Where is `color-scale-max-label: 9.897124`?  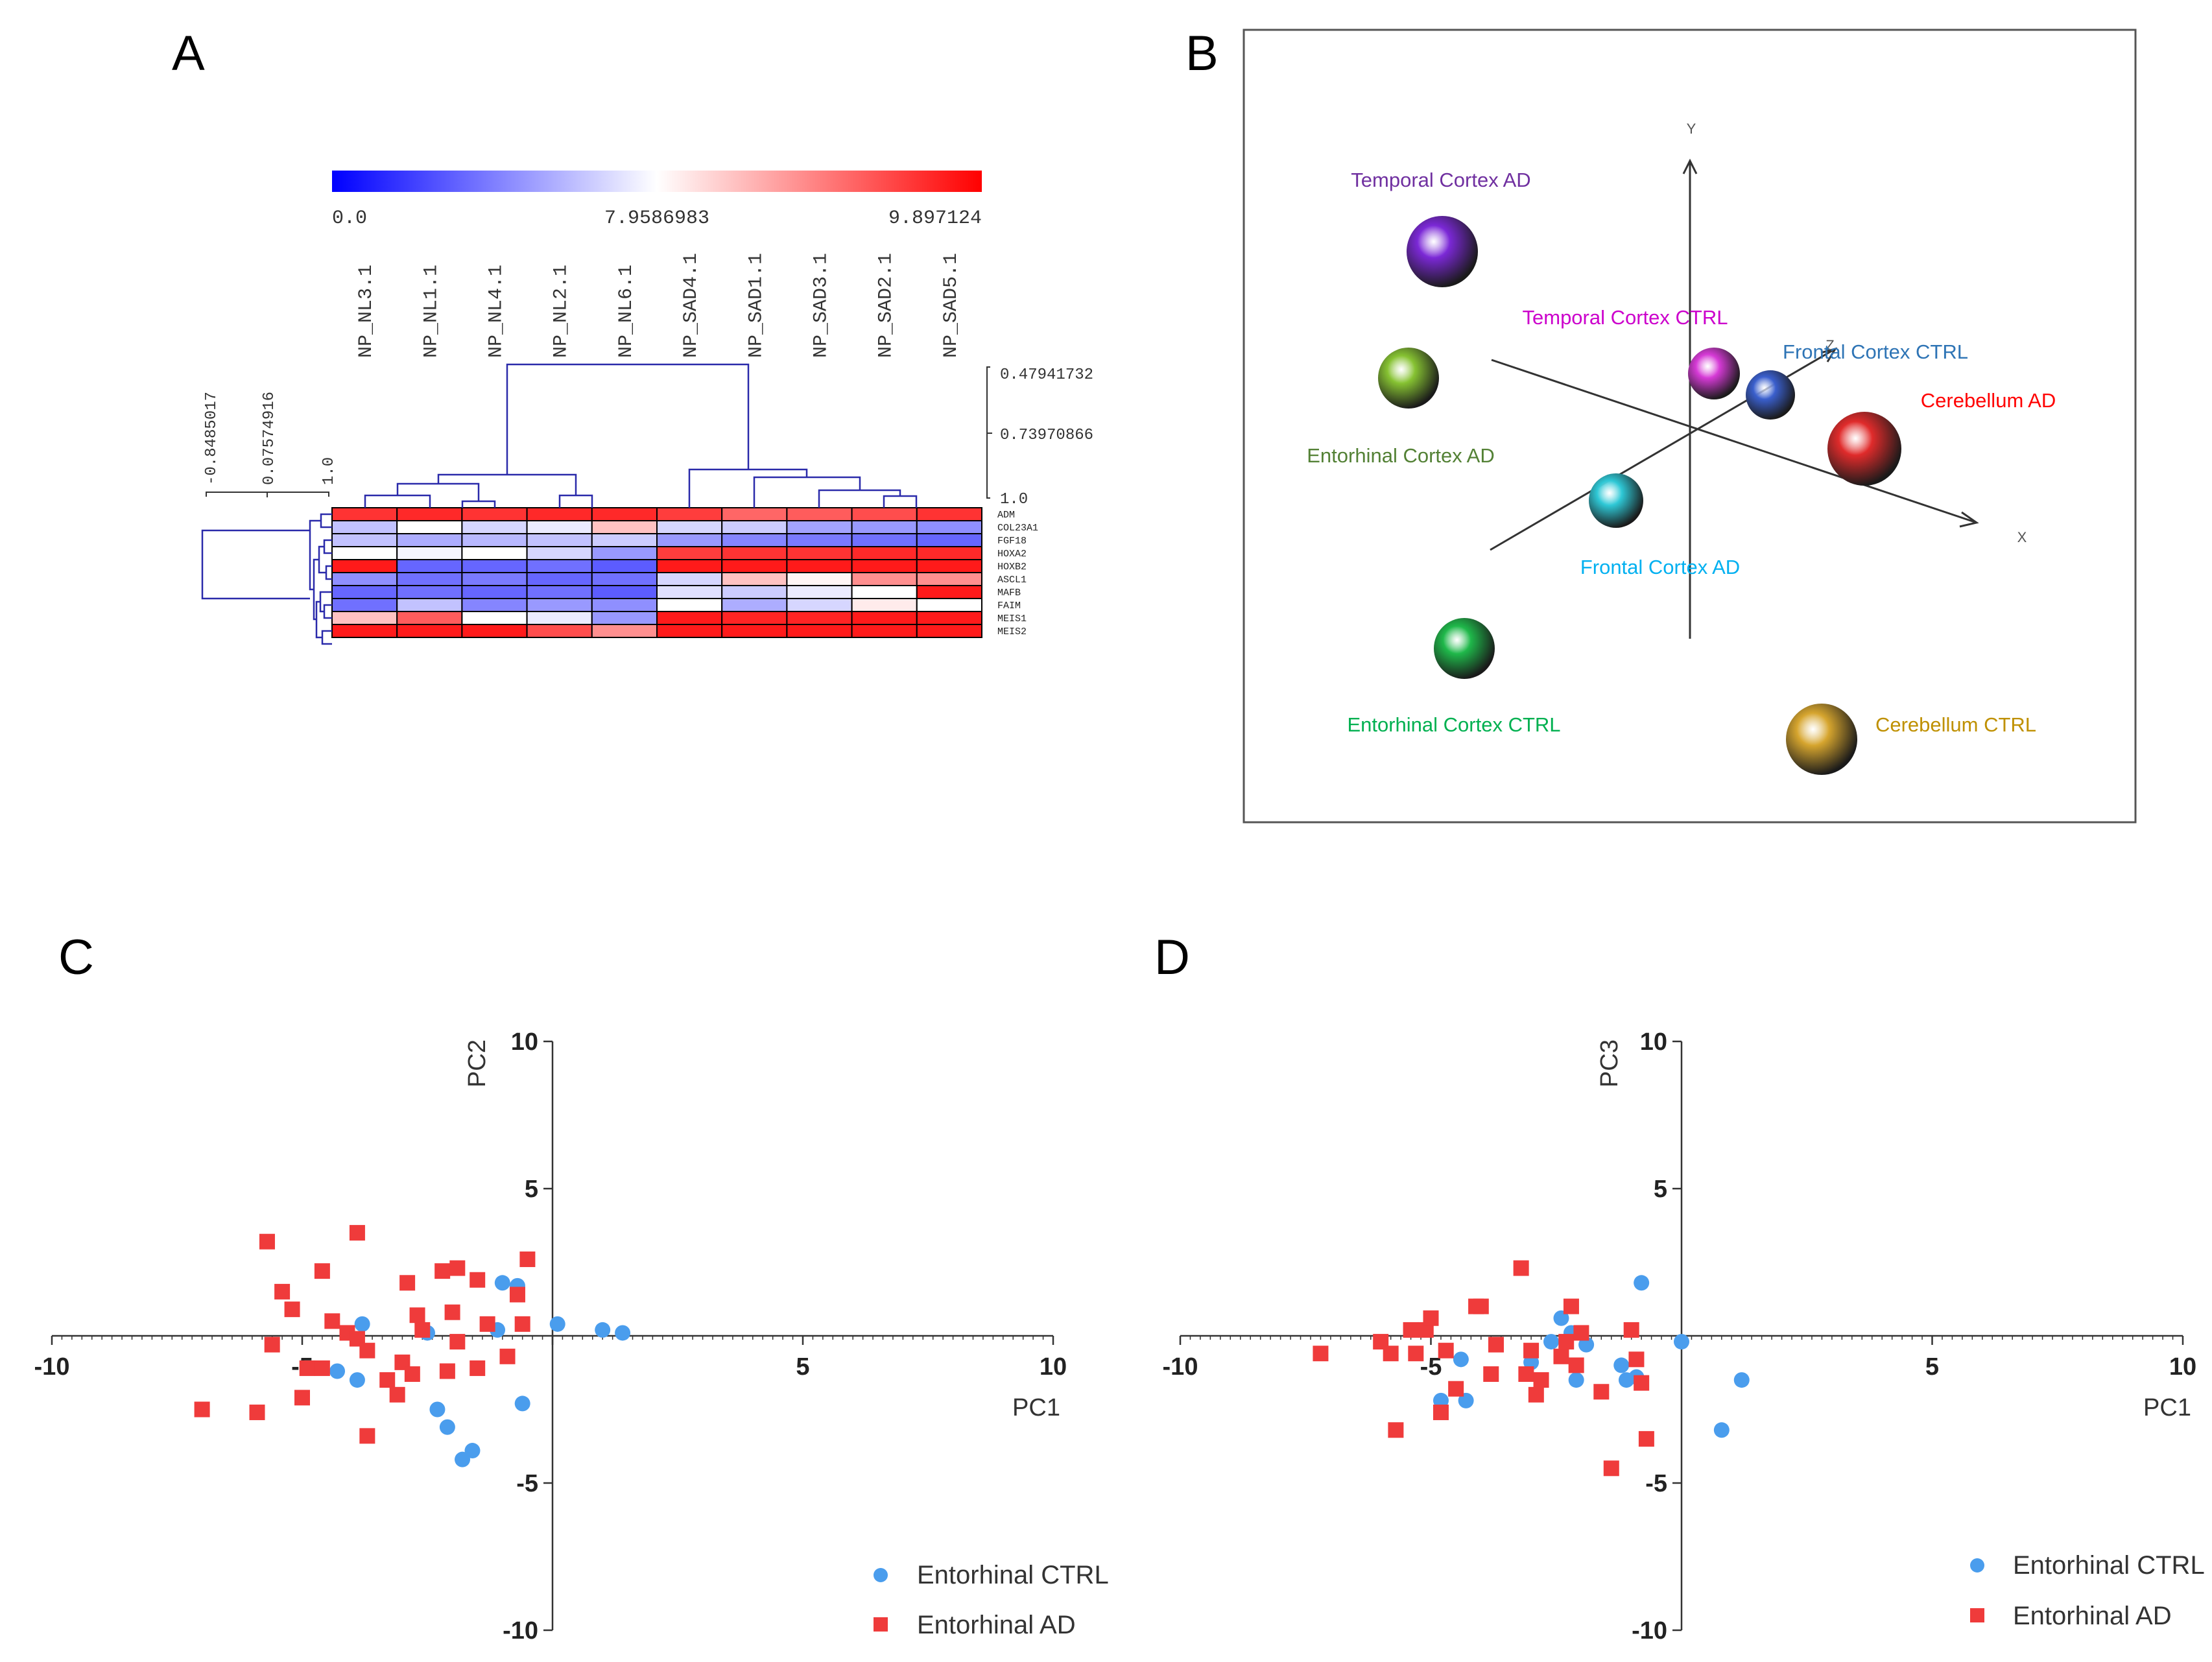 color-scale-max-label: 9.897124 is located at coordinates (935, 219).